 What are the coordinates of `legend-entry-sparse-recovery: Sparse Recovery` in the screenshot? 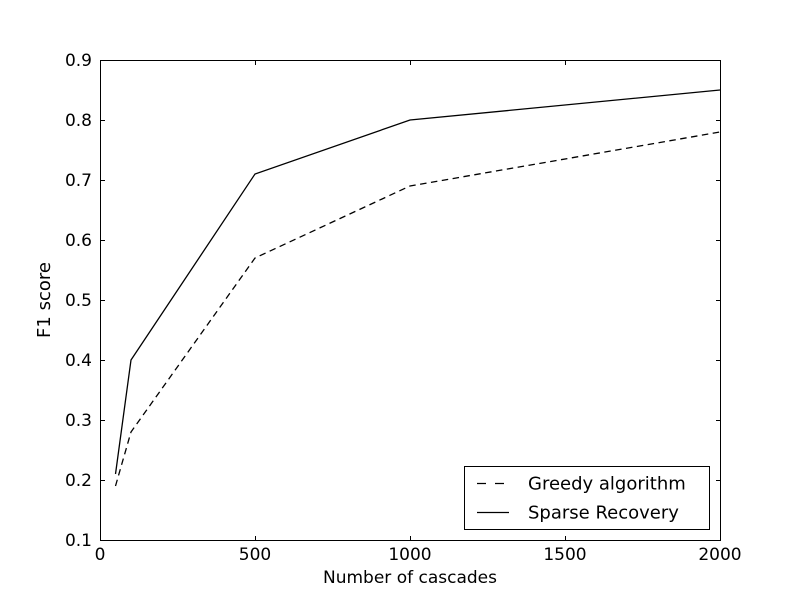 It's located at (578, 513).